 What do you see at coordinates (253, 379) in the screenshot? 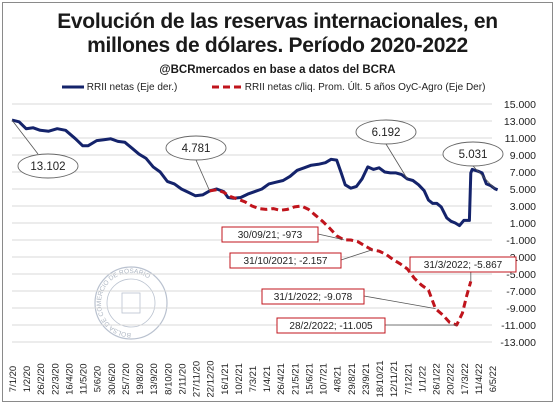
I see `x-tick-label: 7/3/21` at bounding box center [253, 379].